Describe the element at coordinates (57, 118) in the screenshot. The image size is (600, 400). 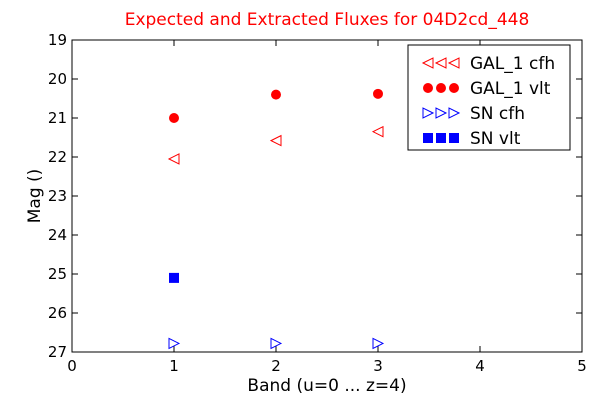
I see `y-tick-label: 21` at that location.